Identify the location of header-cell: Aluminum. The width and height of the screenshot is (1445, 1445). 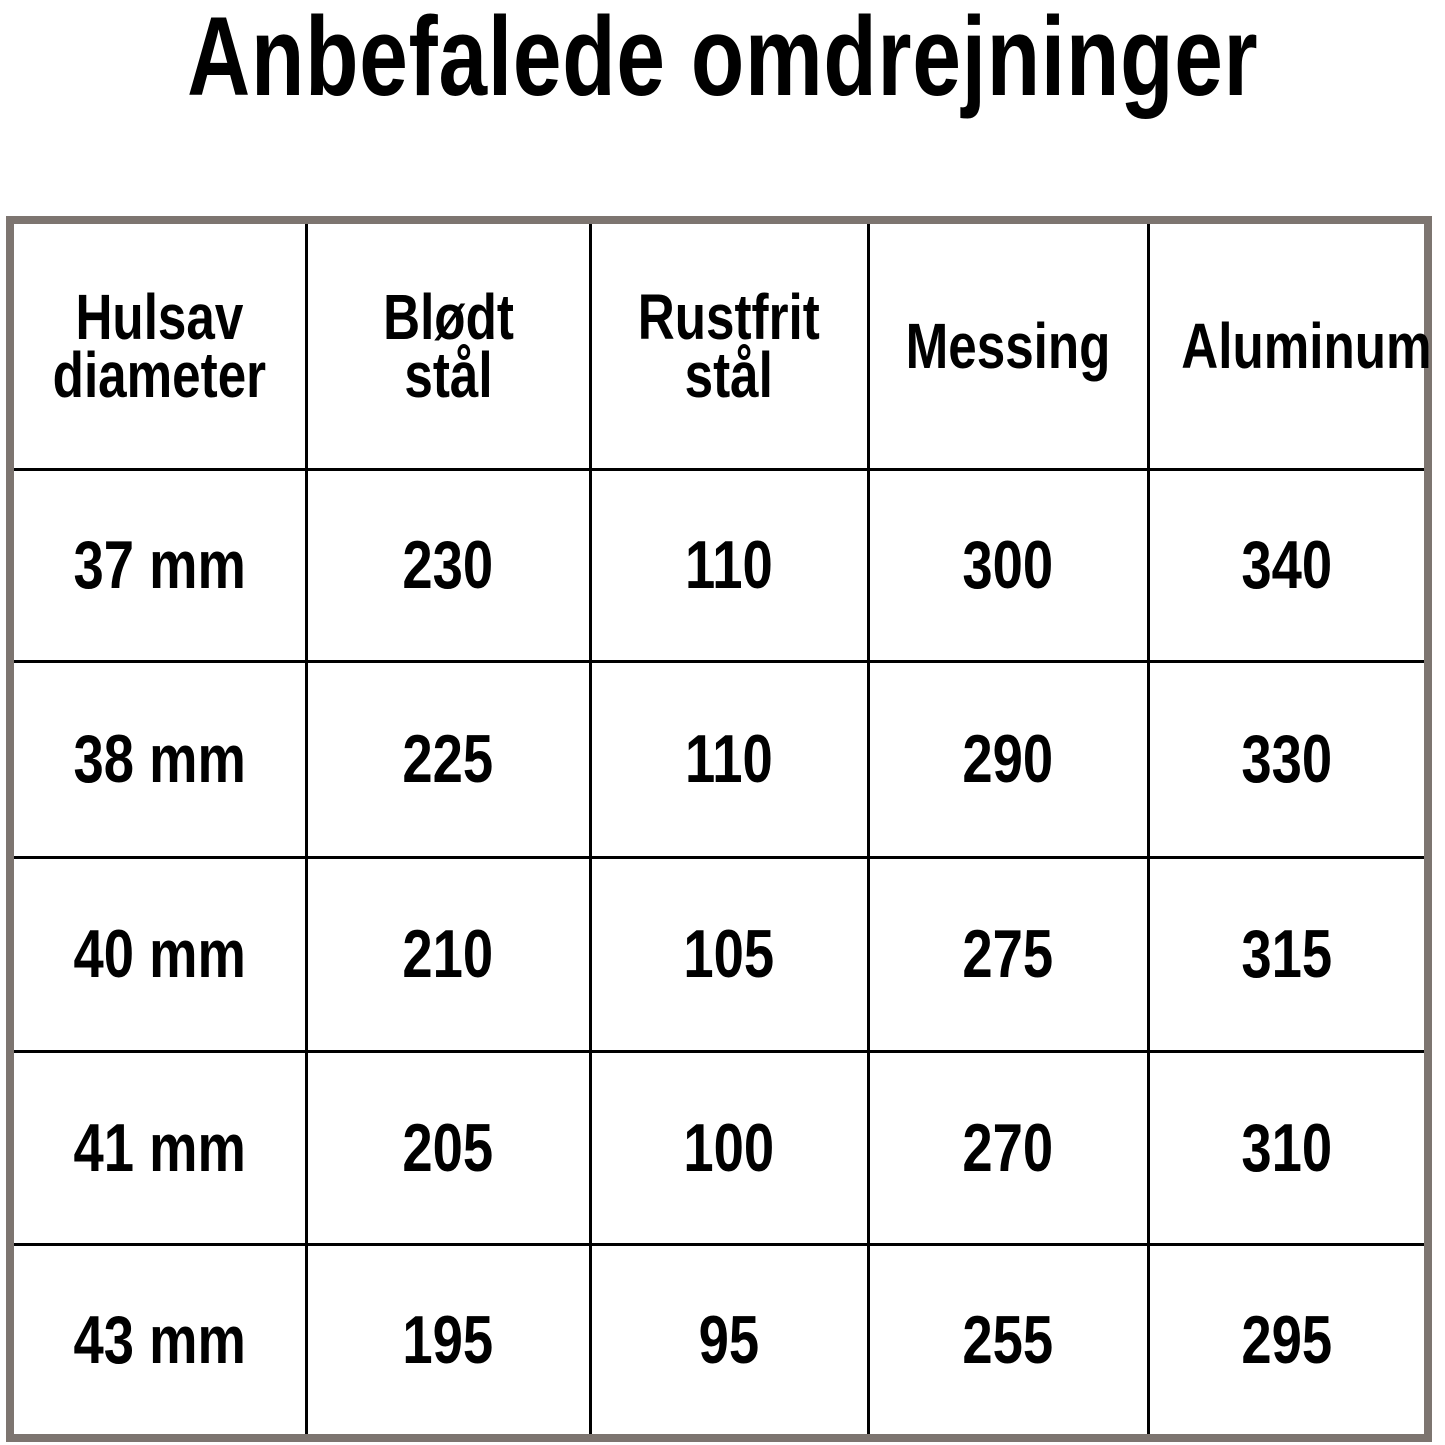
(1288, 346).